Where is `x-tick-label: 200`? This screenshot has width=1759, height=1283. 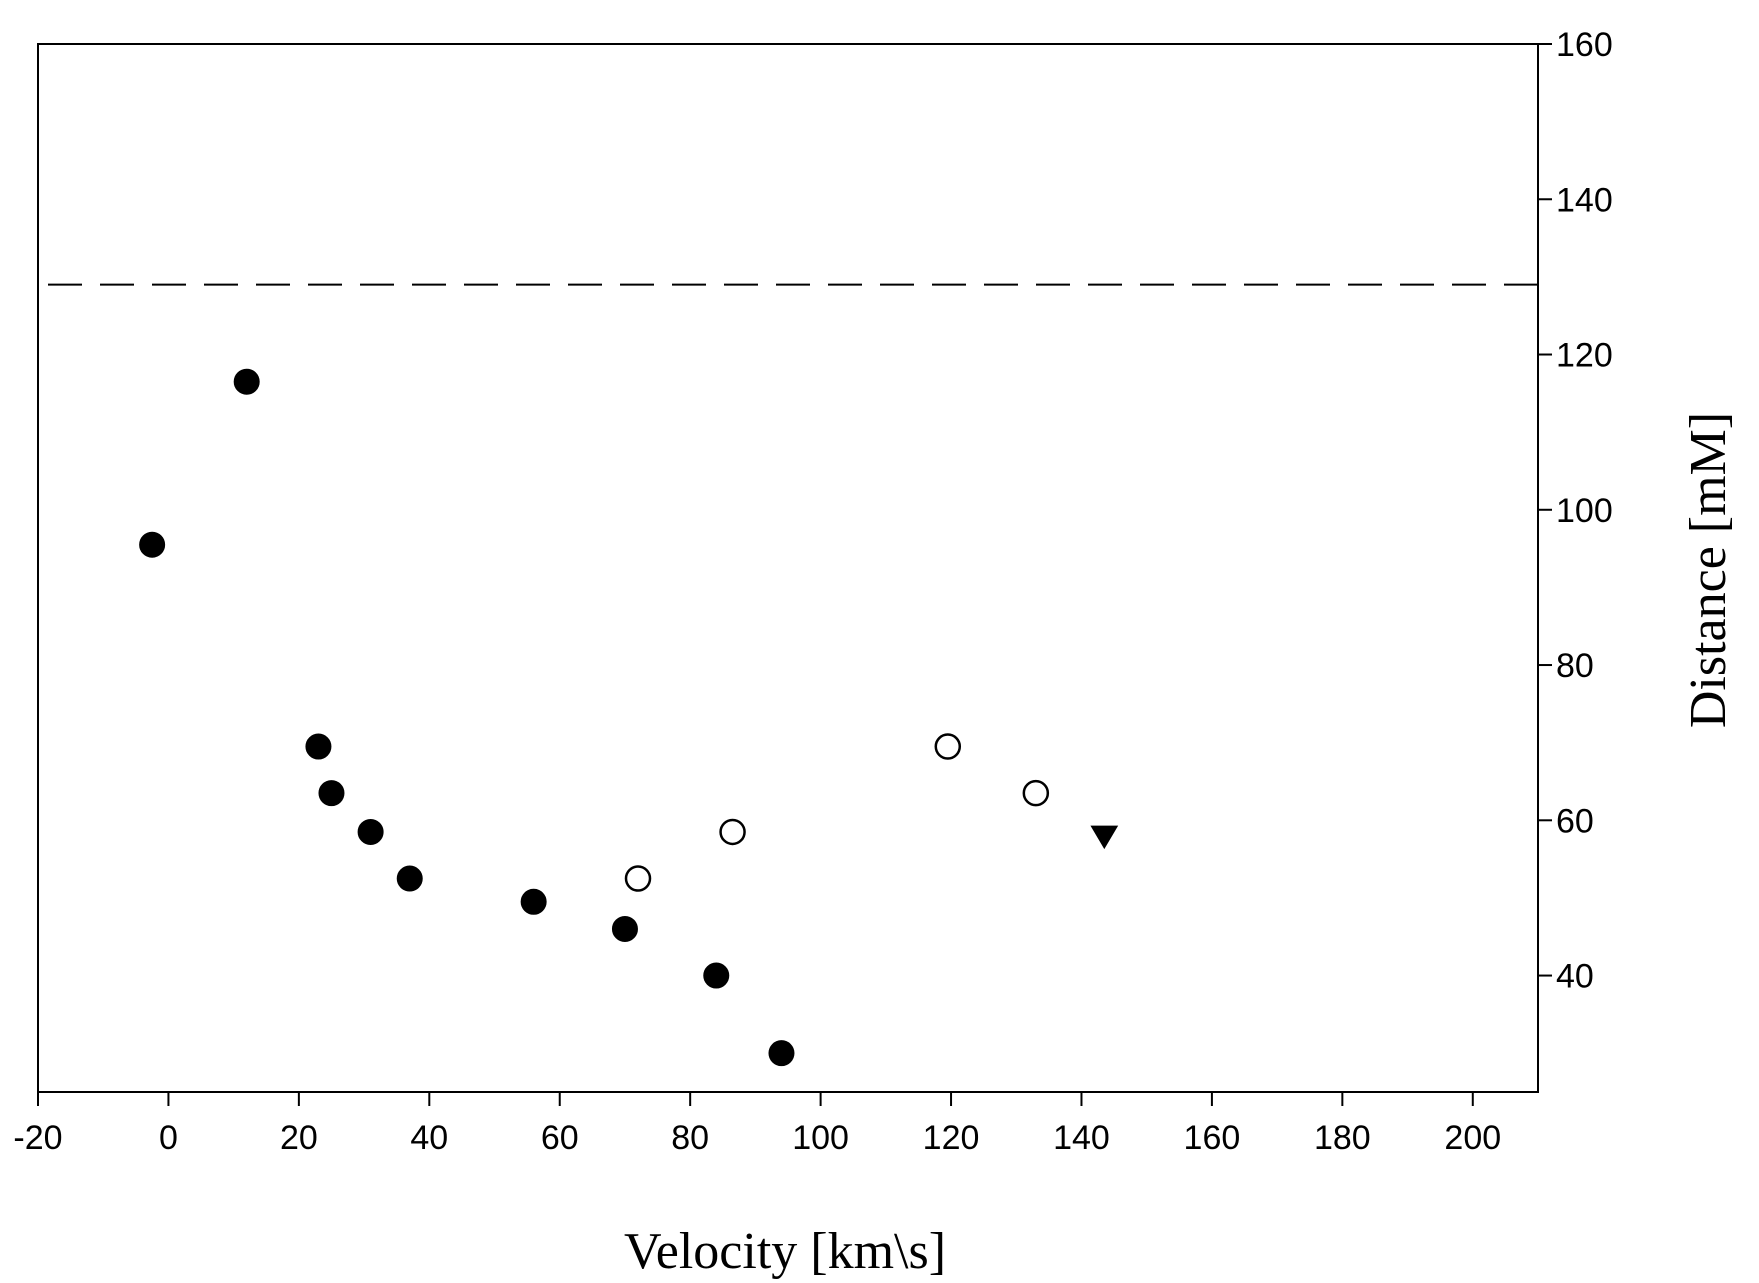 x-tick-label: 200 is located at coordinates (1472, 1138).